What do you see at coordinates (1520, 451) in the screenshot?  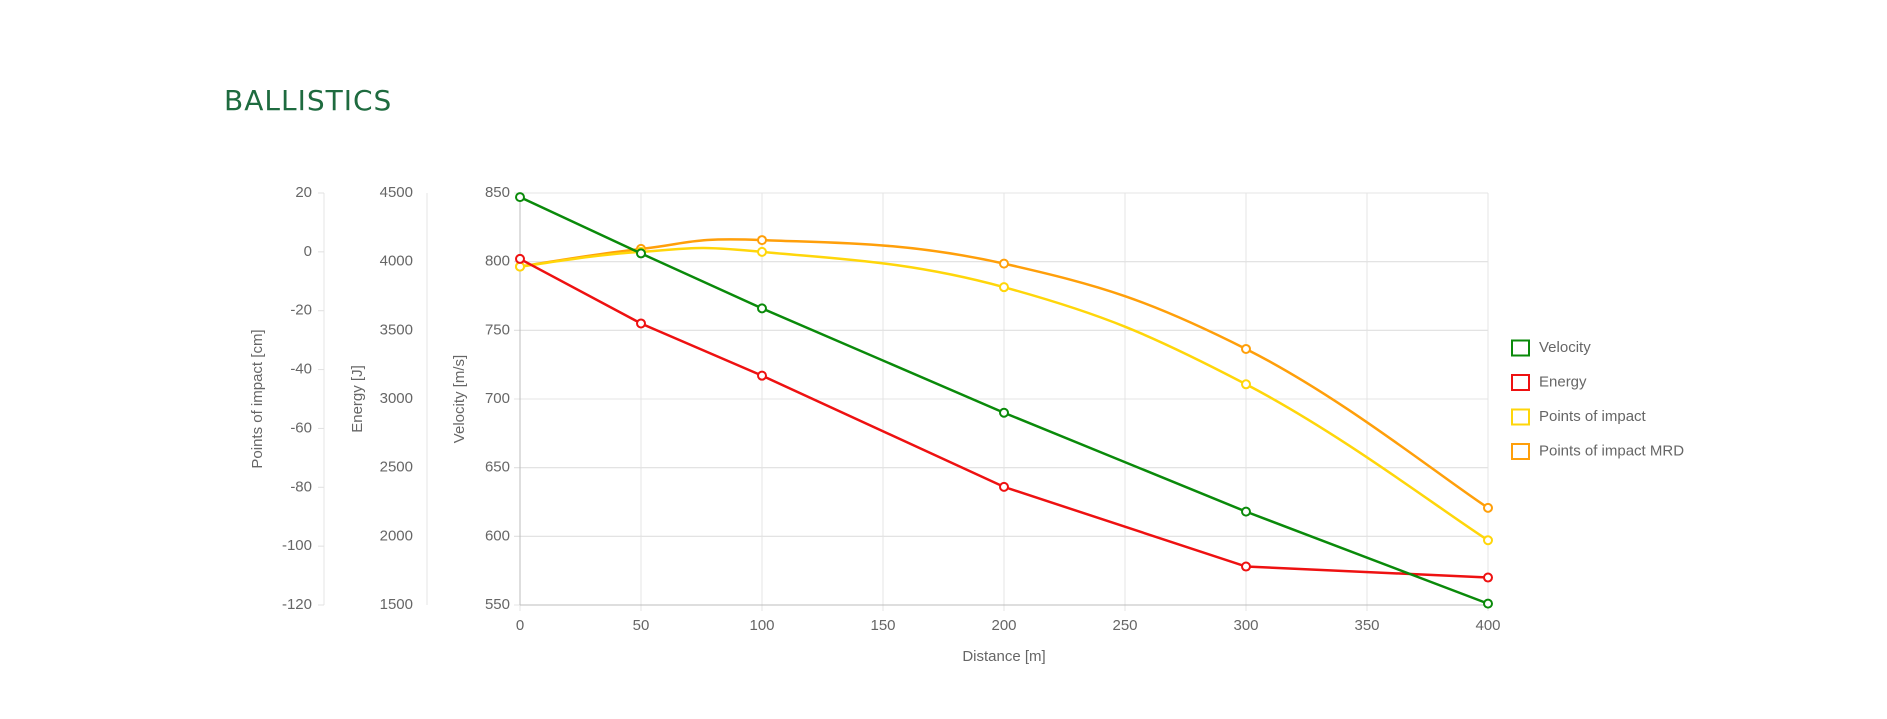 I see `legend-swatch-points-of-impact-mrd` at bounding box center [1520, 451].